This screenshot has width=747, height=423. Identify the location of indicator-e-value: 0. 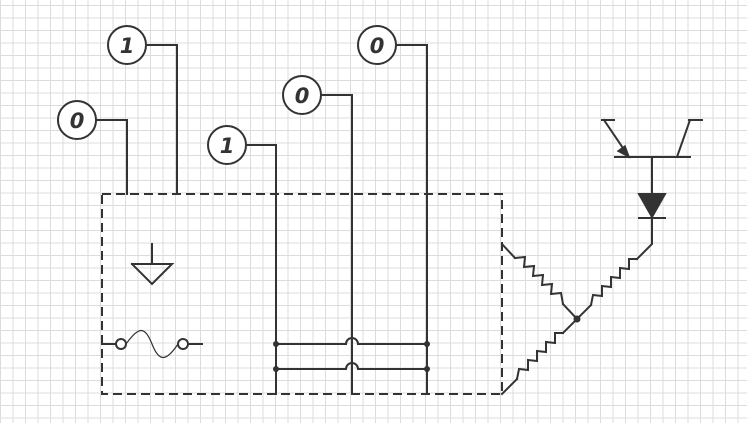
(377, 46).